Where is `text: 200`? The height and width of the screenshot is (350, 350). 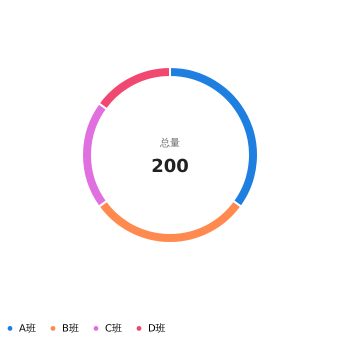 text: 200 is located at coordinates (170, 166).